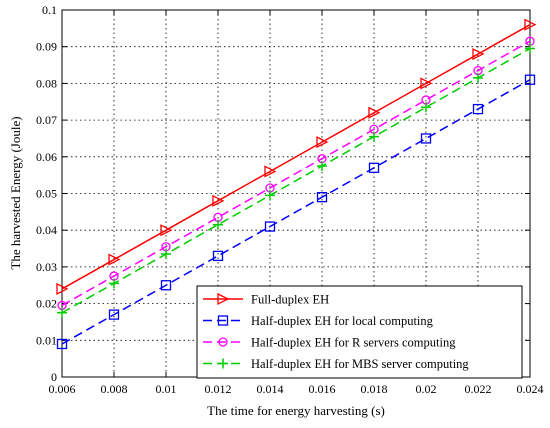 The height and width of the screenshot is (428, 550). Describe the element at coordinates (46, 340) in the screenshot. I see `y-tick-label: 0.01` at that location.